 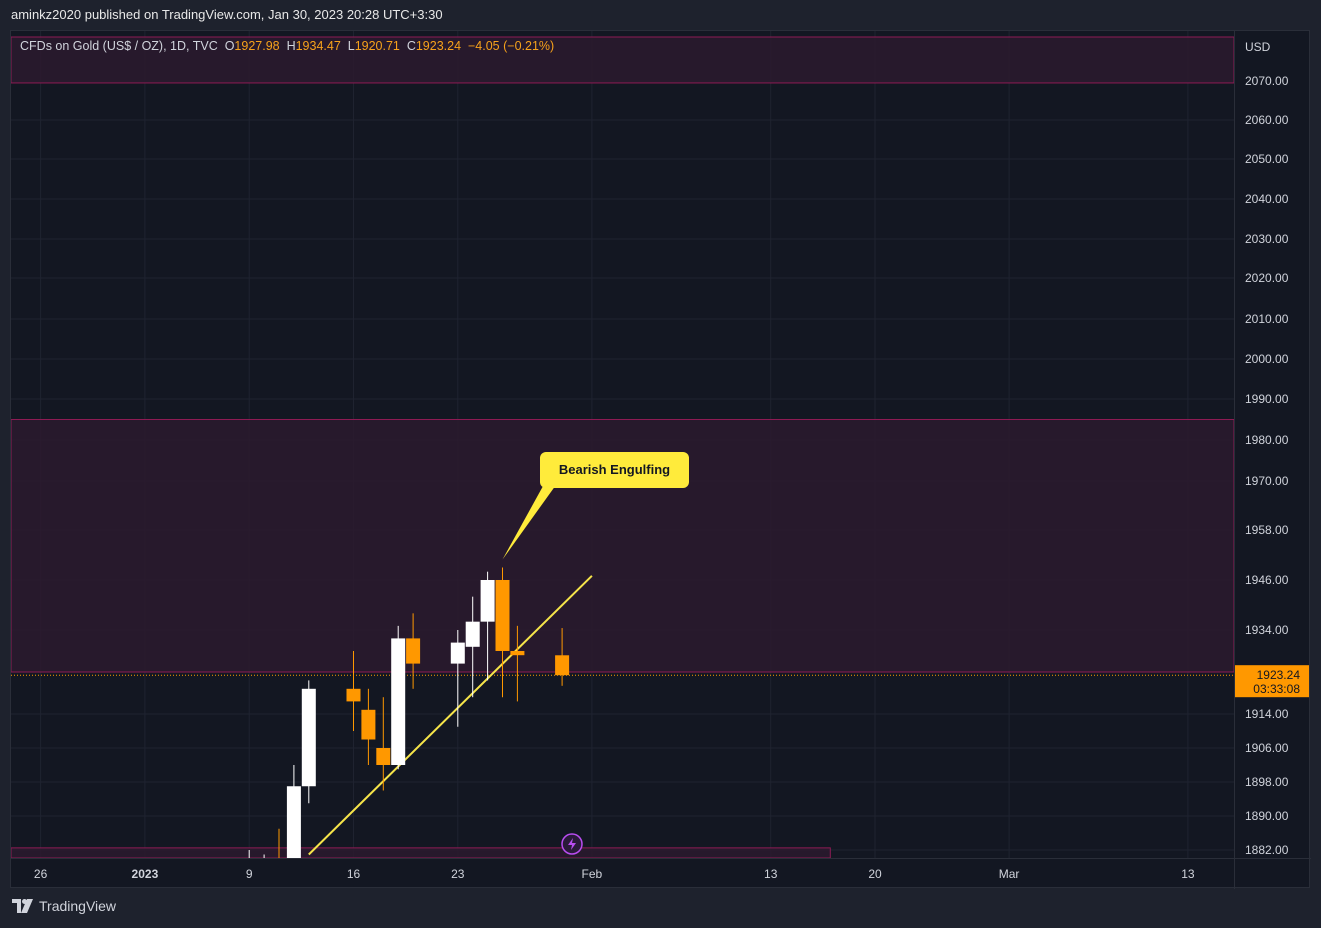 I want to click on y-tick-label: 2060.00, so click(x=1267, y=120).